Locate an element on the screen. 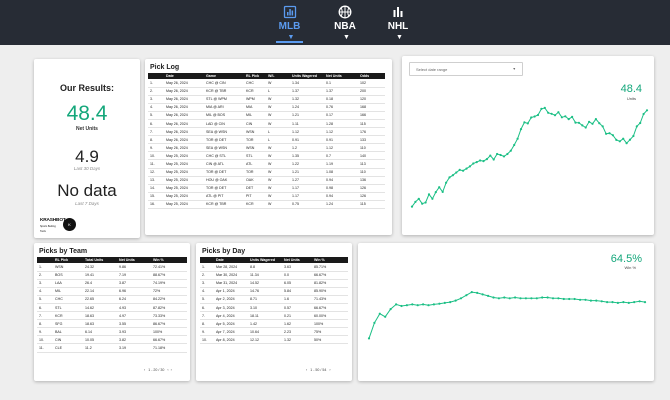 This screenshot has height=400, width=670. column-header: Net Units is located at coordinates (341, 76).